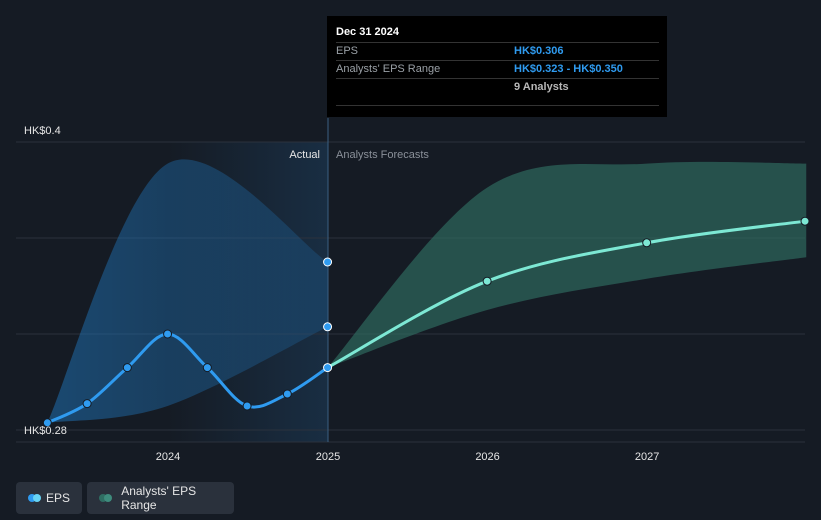 The image size is (821, 520). I want to click on x-tick-label: 2026, so click(487, 457).